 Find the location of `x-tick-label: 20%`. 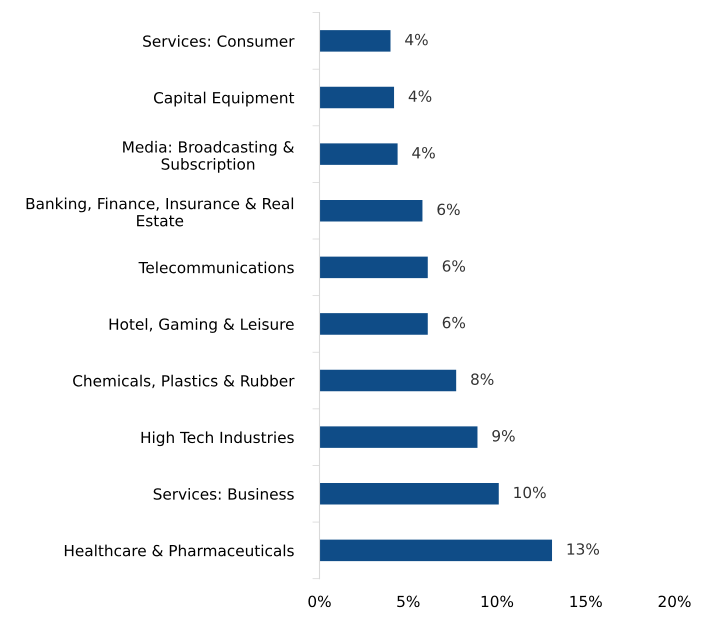

x-tick-label: 20% is located at coordinates (674, 602).